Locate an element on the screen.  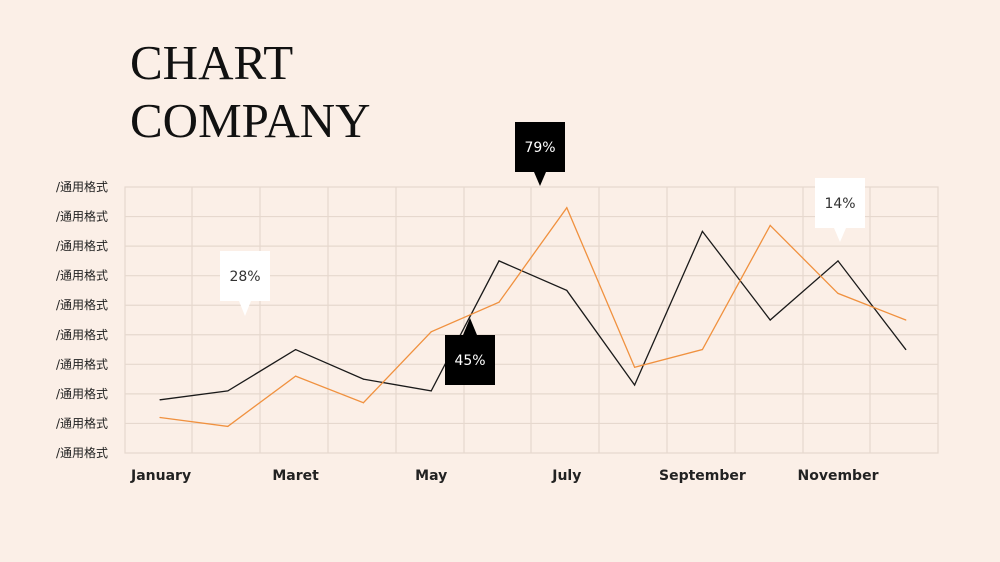
x-tick-label: January is located at coordinates (160, 476).